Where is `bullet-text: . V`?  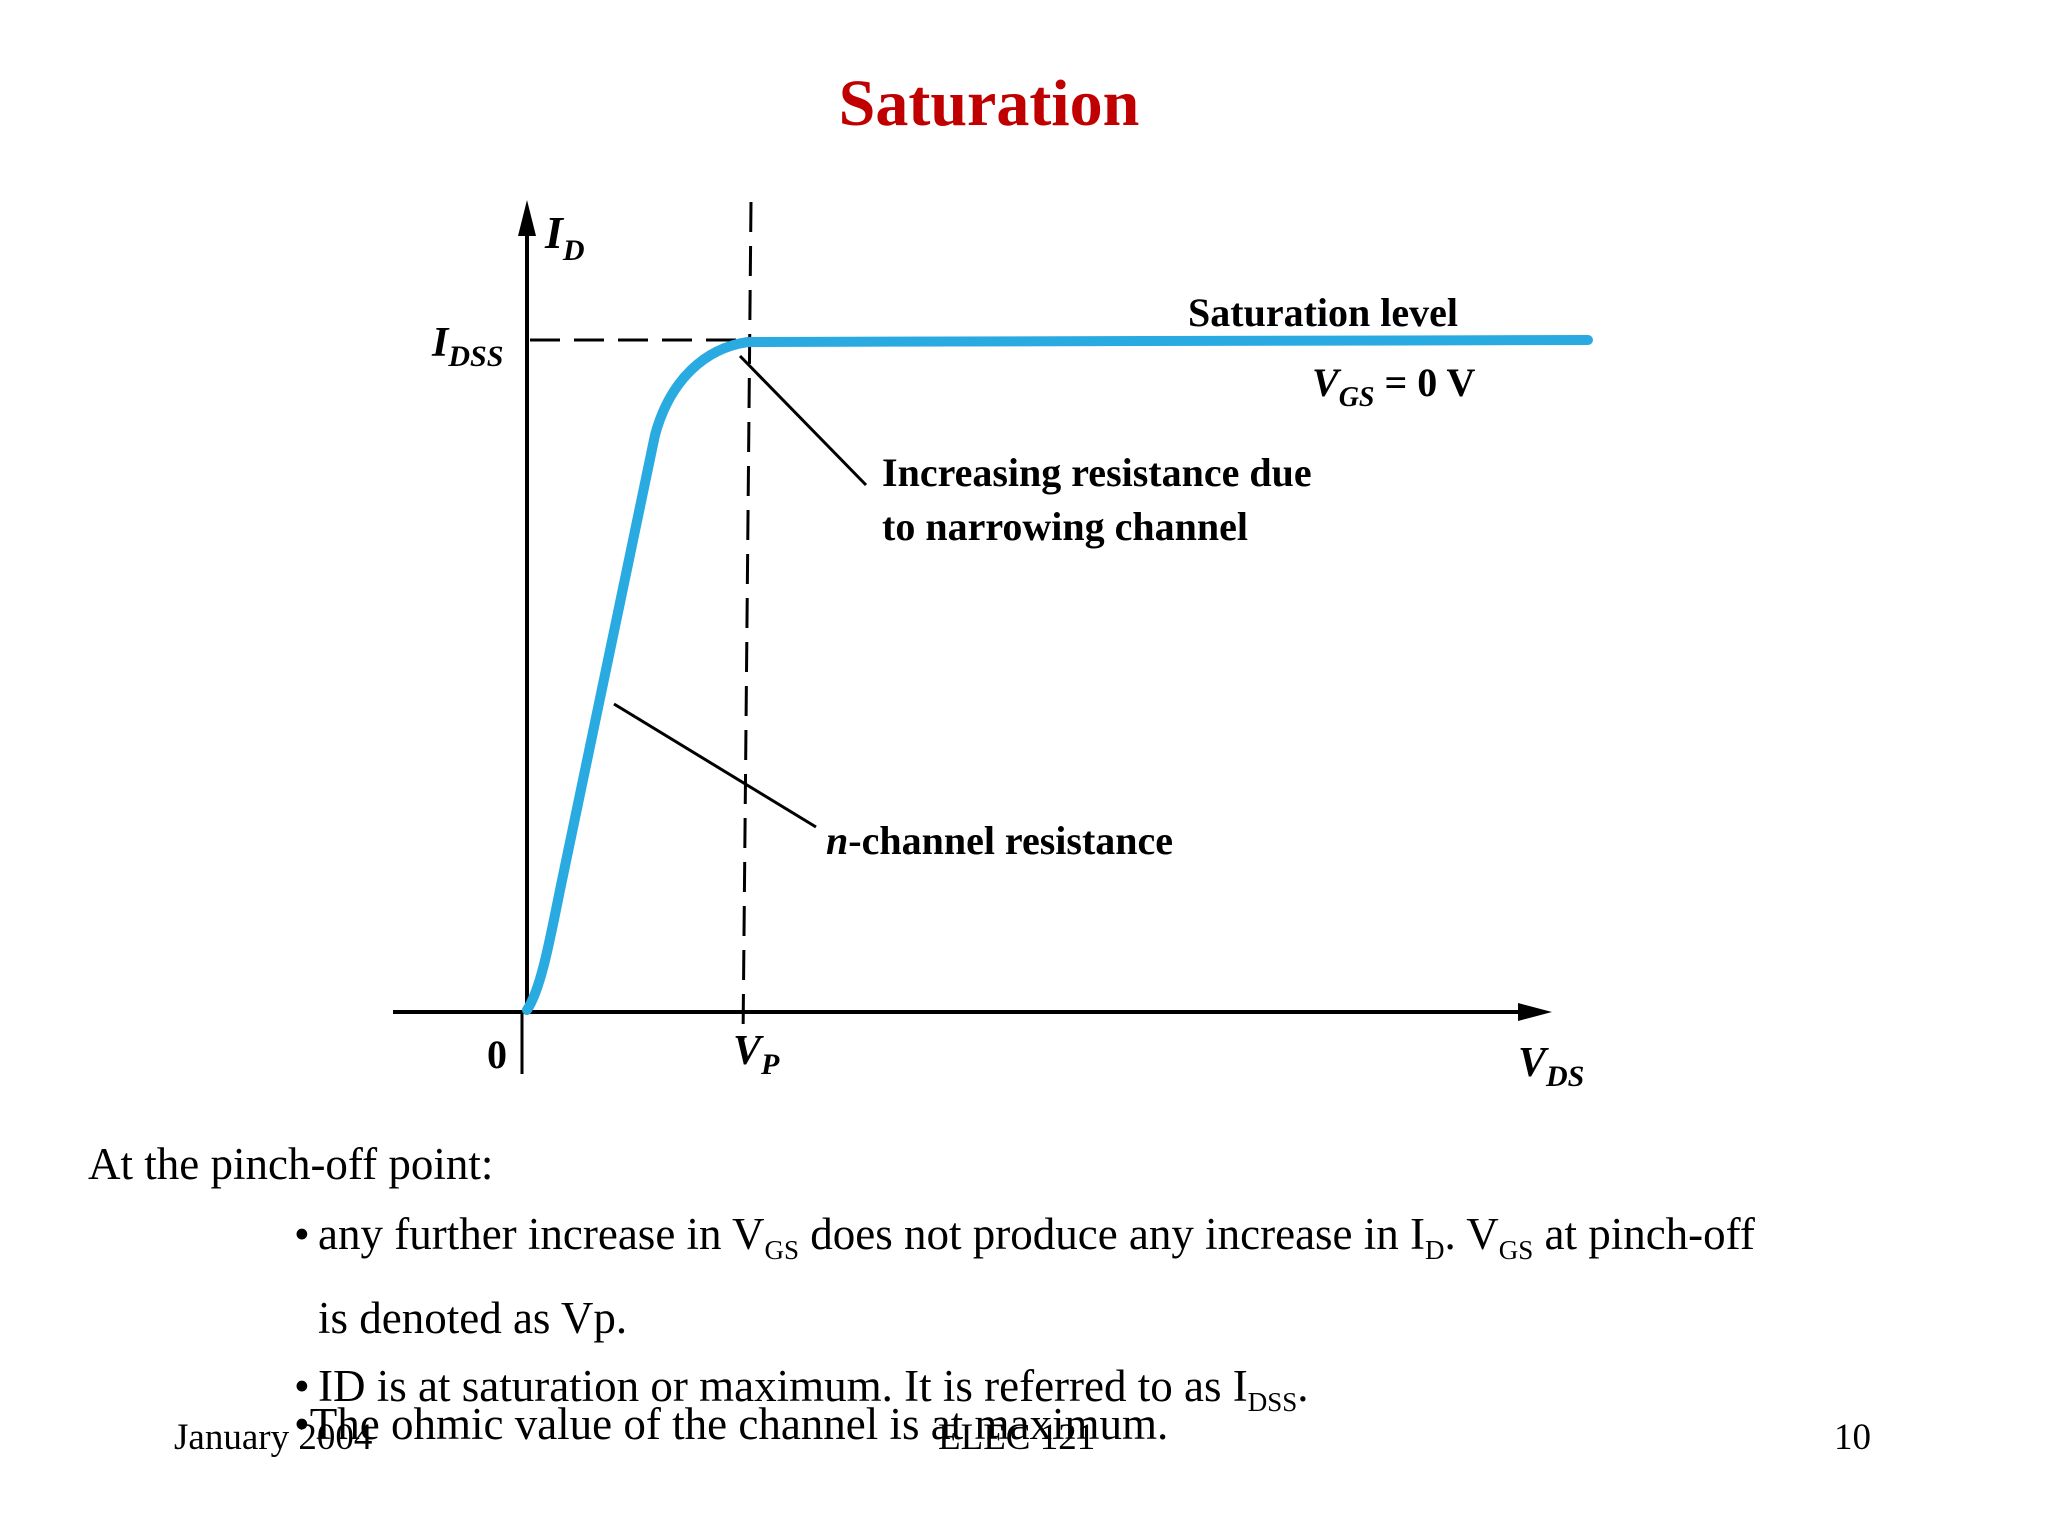 bullet-text: . V is located at coordinates (1471, 1234).